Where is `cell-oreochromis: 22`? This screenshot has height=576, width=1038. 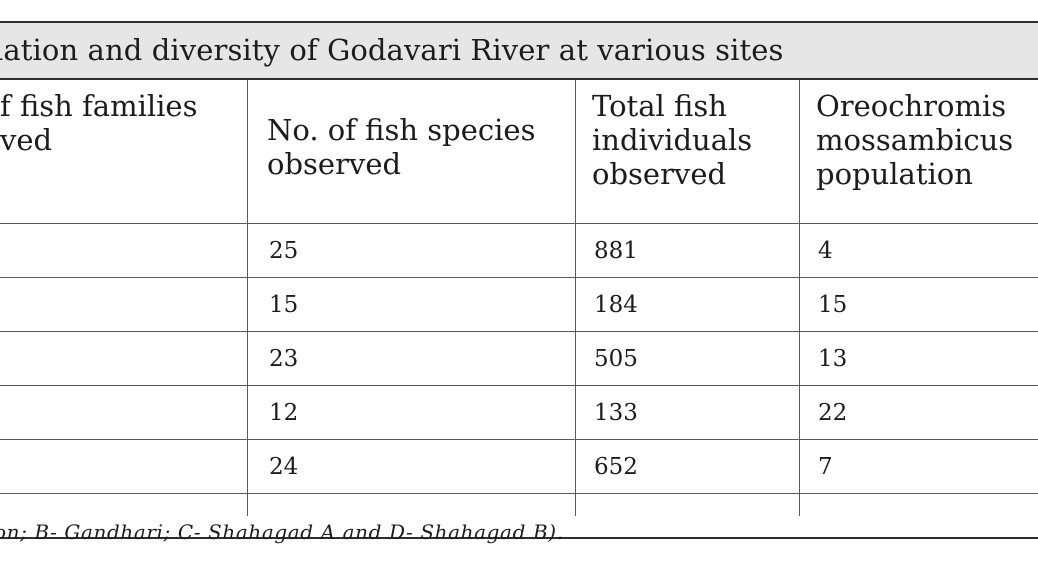 cell-oreochromis: 22 is located at coordinates (833, 413).